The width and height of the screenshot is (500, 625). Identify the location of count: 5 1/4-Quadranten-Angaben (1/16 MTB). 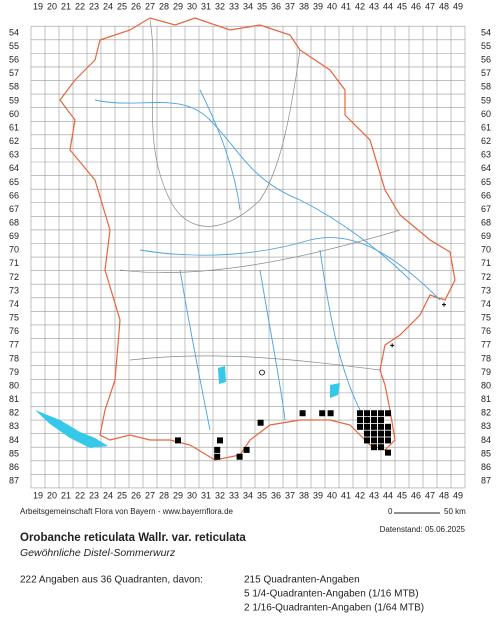
(331, 594).